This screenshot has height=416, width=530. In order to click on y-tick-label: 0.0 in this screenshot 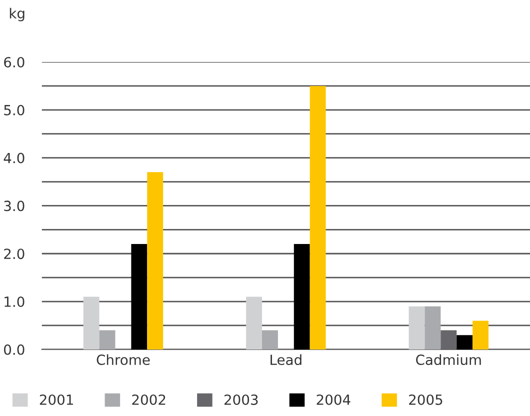, I will do `click(14, 349)`.